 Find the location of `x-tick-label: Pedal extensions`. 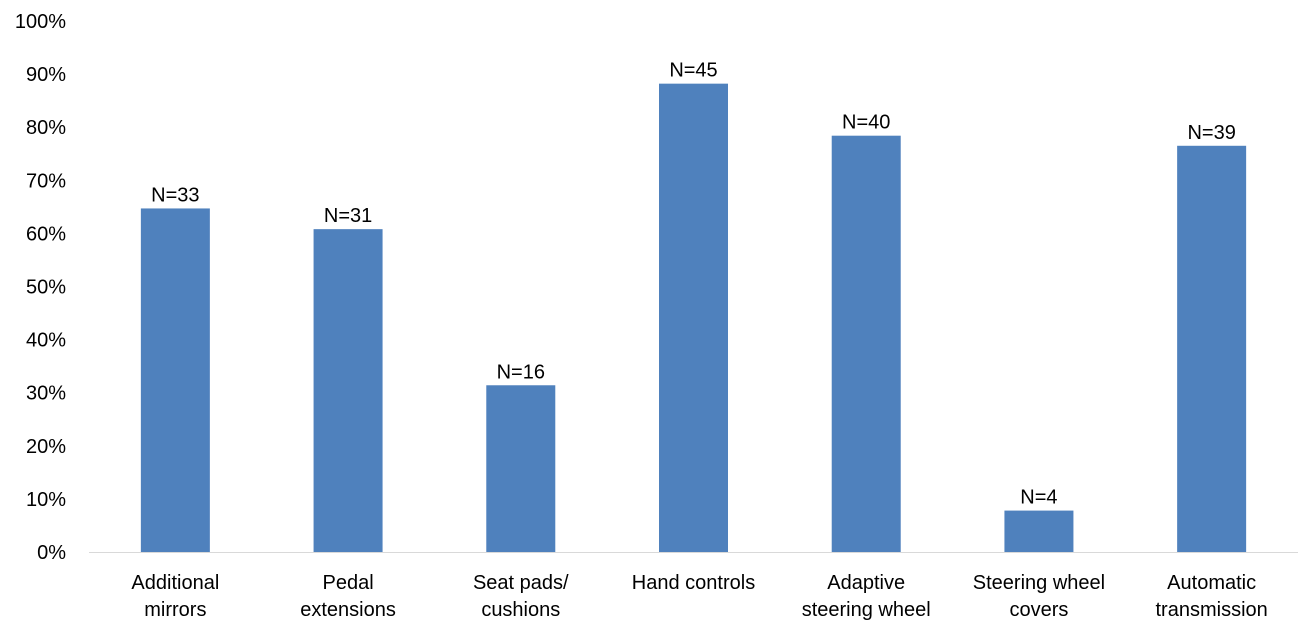

x-tick-label: Pedal extensions is located at coordinates (348, 596).